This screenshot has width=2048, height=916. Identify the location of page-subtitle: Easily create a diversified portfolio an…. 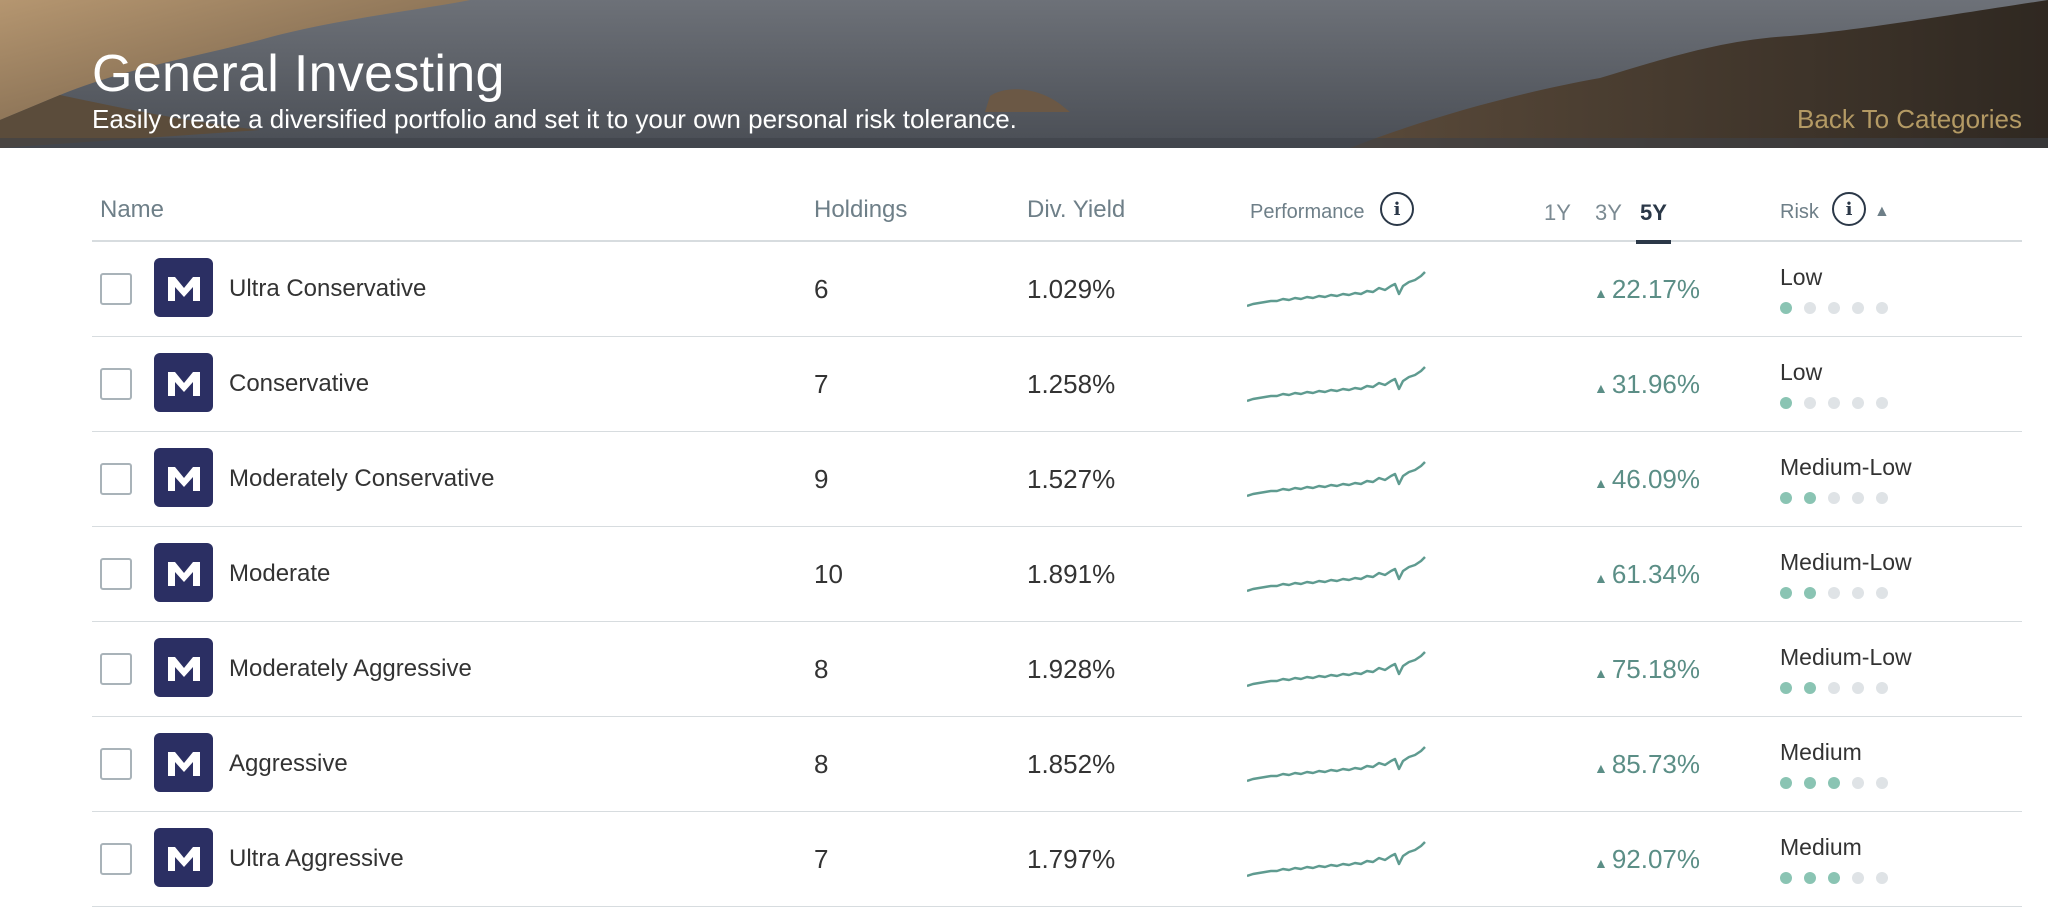
(554, 119).